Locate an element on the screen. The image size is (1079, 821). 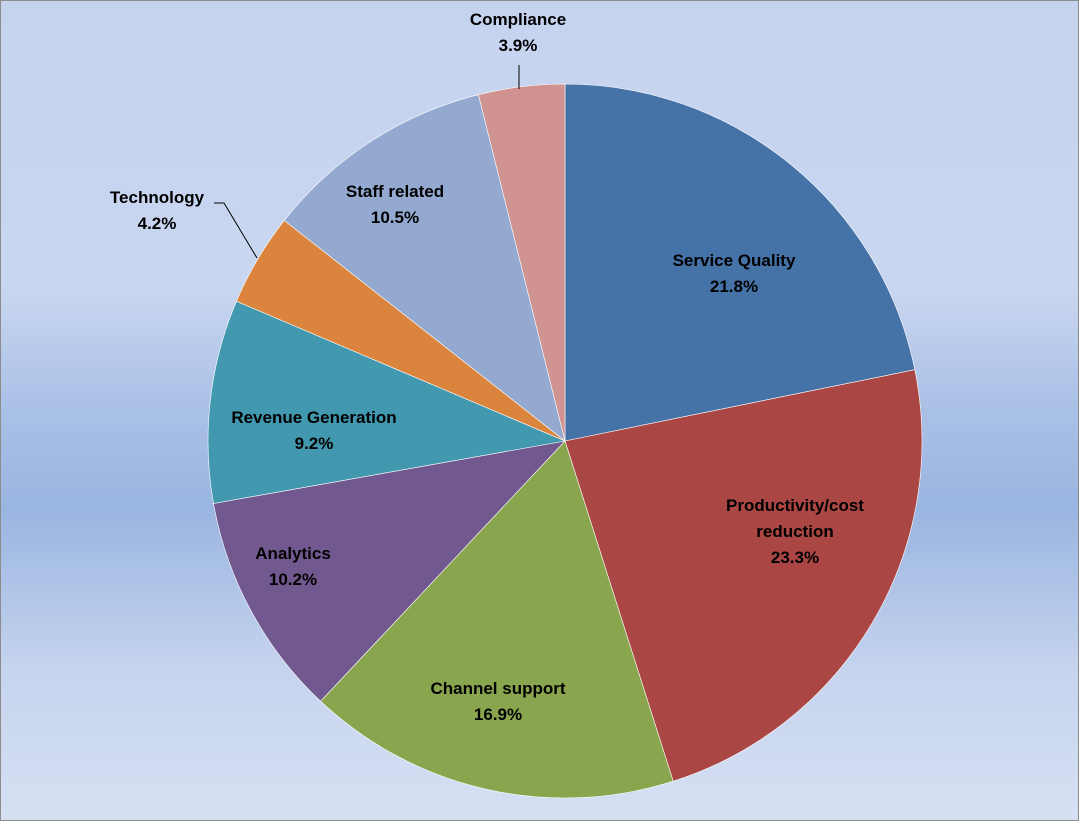
slice-label-analytics: Analytics is located at coordinates (293, 553).